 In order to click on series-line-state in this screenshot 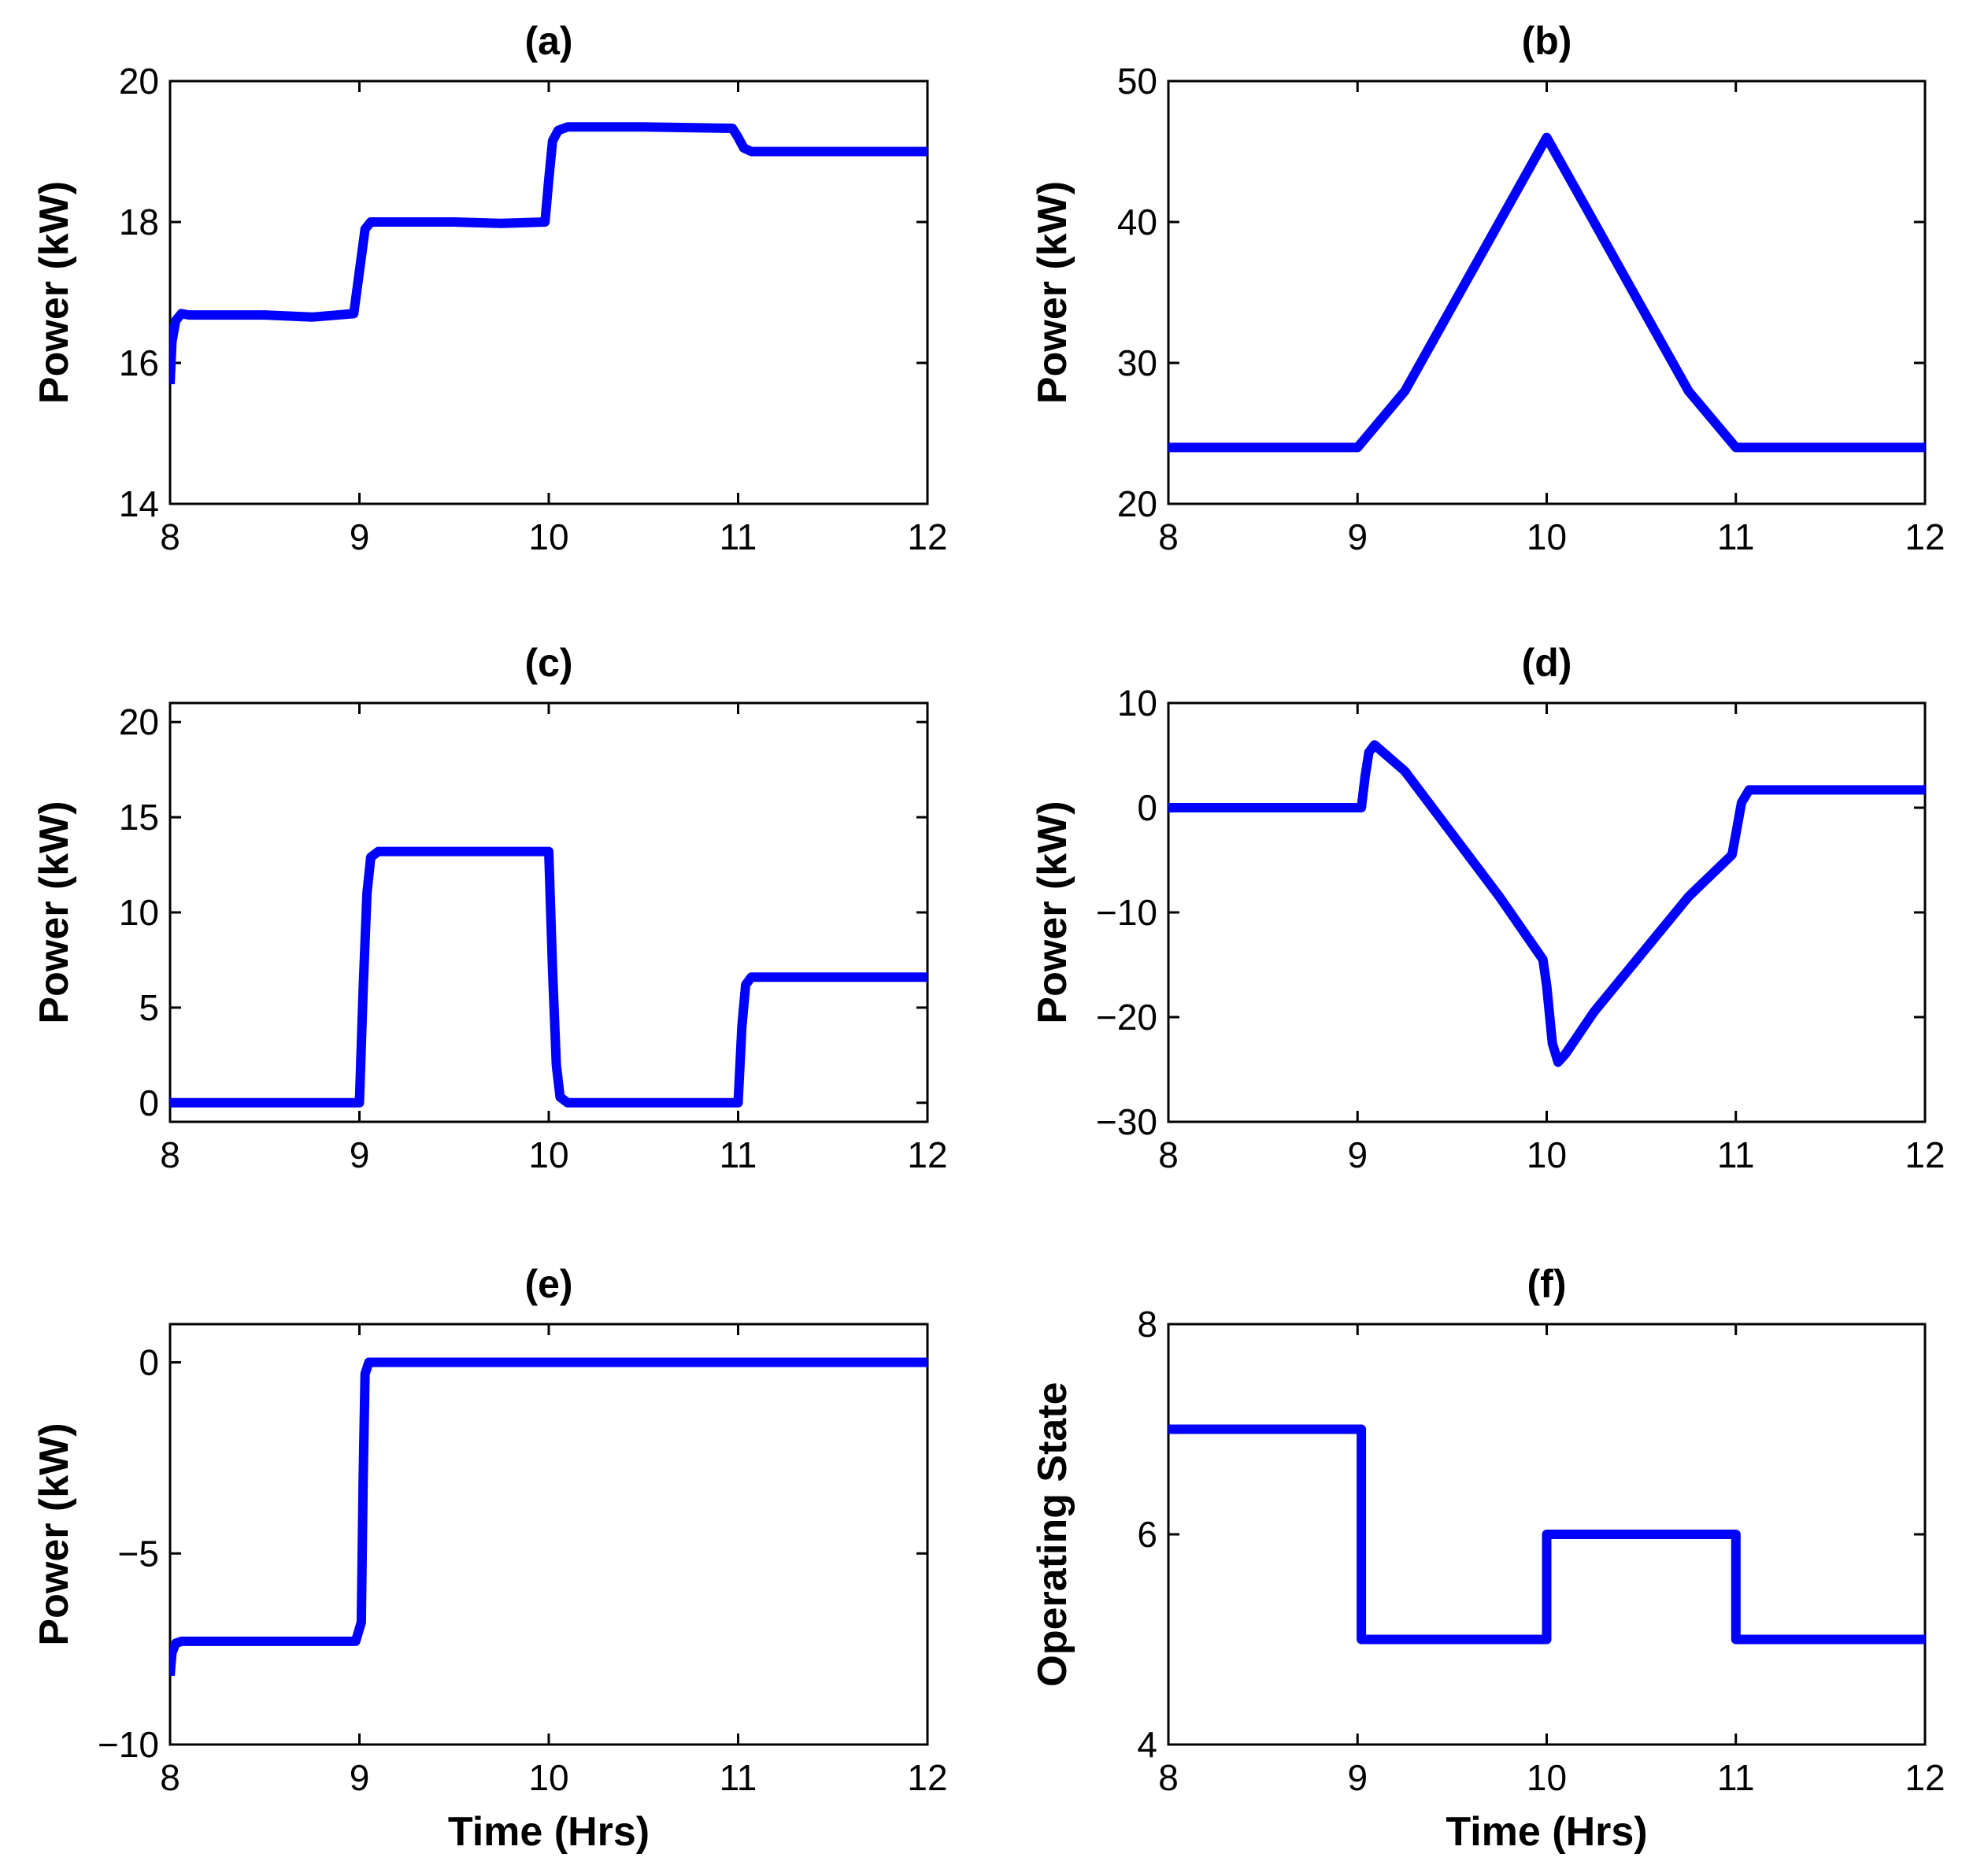, I will do `click(1546, 1534)`.